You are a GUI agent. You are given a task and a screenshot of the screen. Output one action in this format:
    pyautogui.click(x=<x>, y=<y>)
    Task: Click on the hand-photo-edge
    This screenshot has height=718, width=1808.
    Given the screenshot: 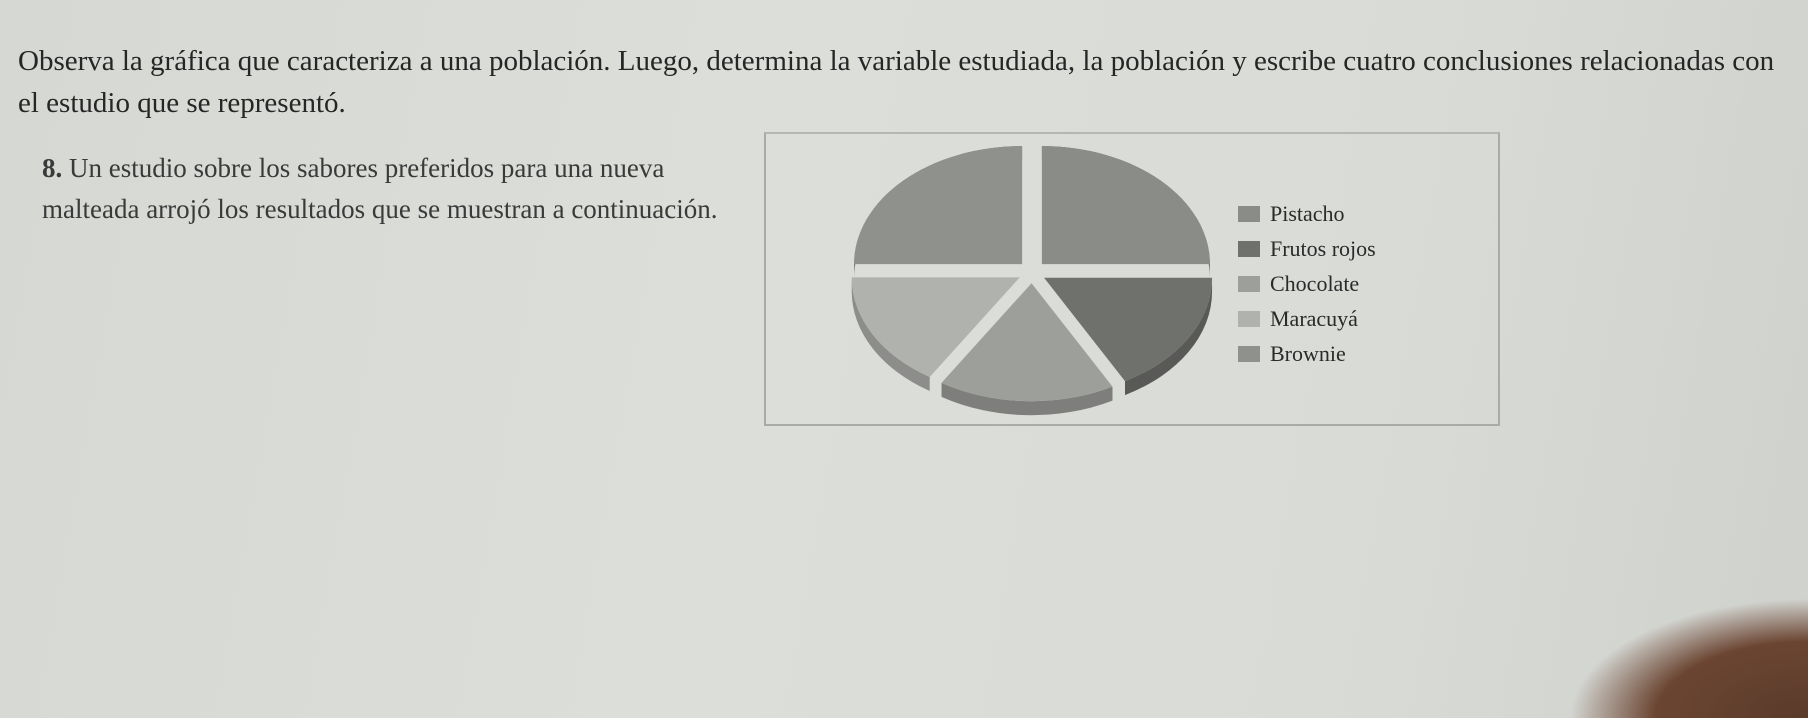 What is the action you would take?
    pyautogui.click(x=1688, y=658)
    